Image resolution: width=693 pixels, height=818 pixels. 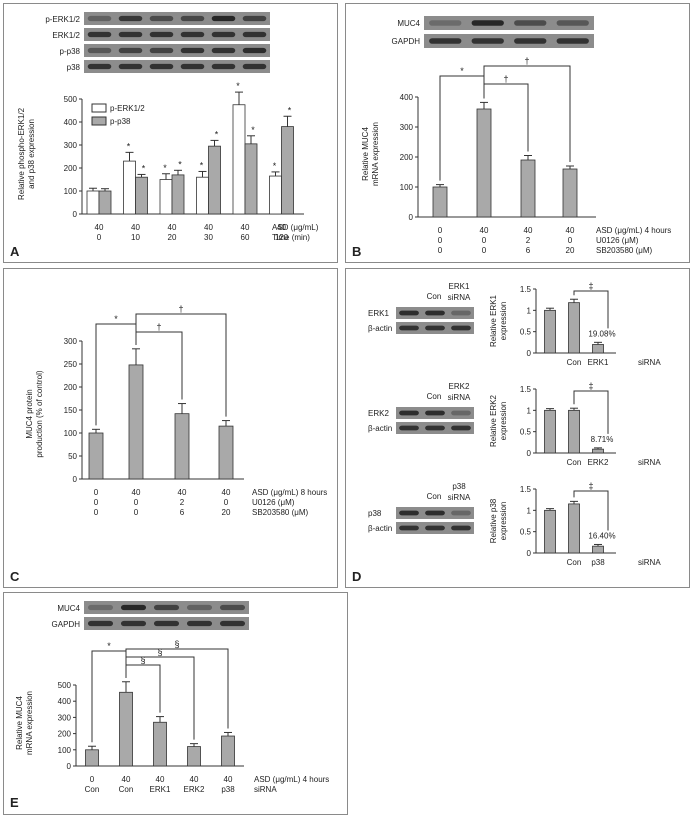 I want to click on c-condition-value: 6, so click(x=182, y=512).